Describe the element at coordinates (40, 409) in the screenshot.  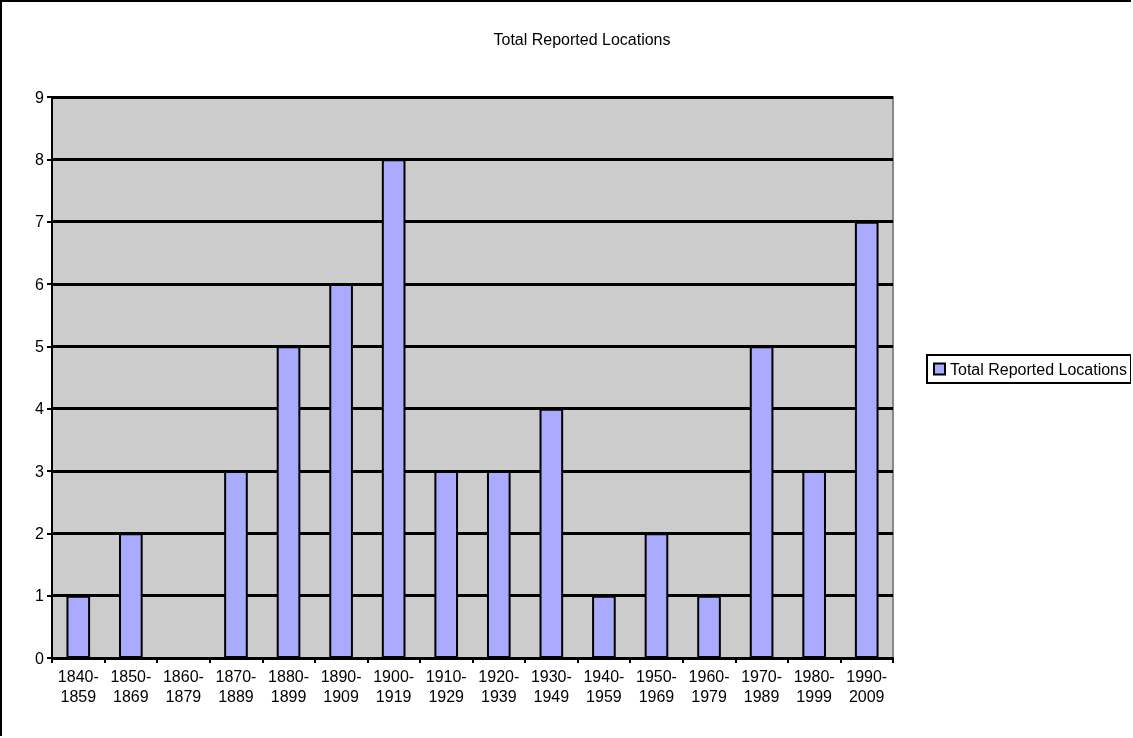
I see `y-tick-label: 4` at that location.